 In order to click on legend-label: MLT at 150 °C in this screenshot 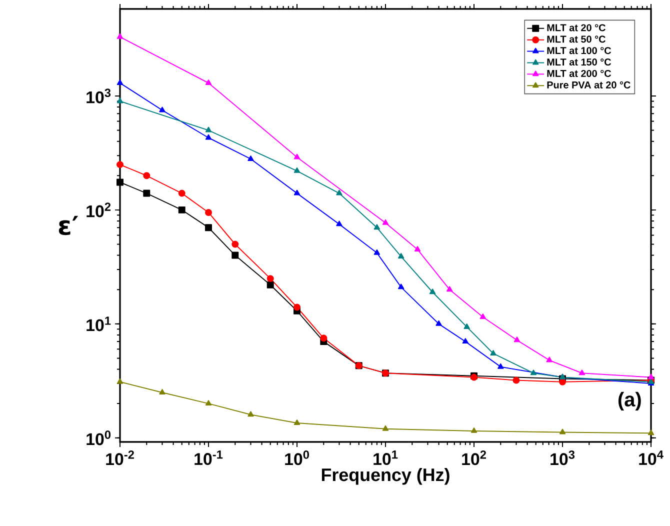, I will do `click(579, 62)`.